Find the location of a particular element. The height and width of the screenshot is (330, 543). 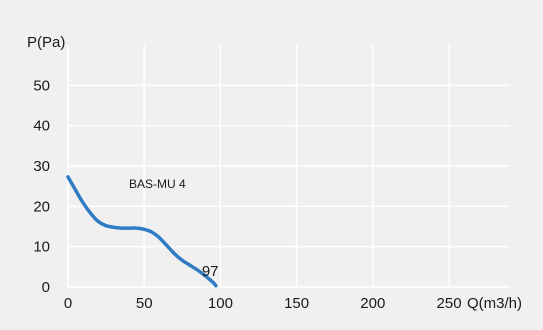

annotations: 97 is located at coordinates (210, 271).